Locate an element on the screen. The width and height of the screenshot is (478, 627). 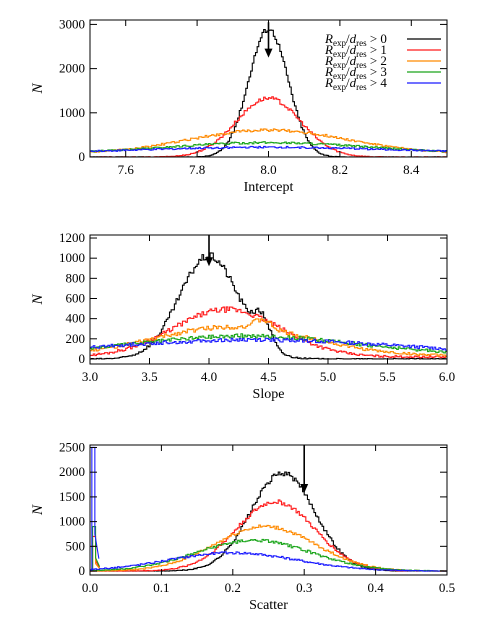
x-tick-label: 3.0 is located at coordinates (90, 376).